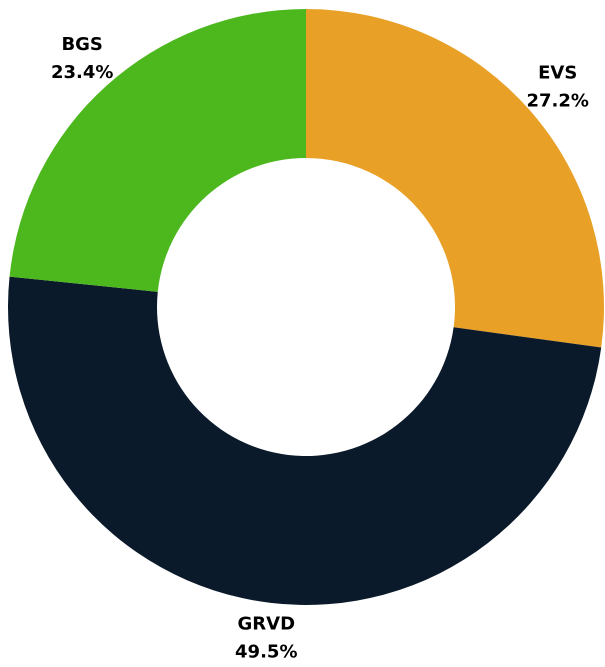 The height and width of the screenshot is (667, 605). Describe the element at coordinates (557, 72) in the screenshot. I see `slice-label: EVS` at that location.